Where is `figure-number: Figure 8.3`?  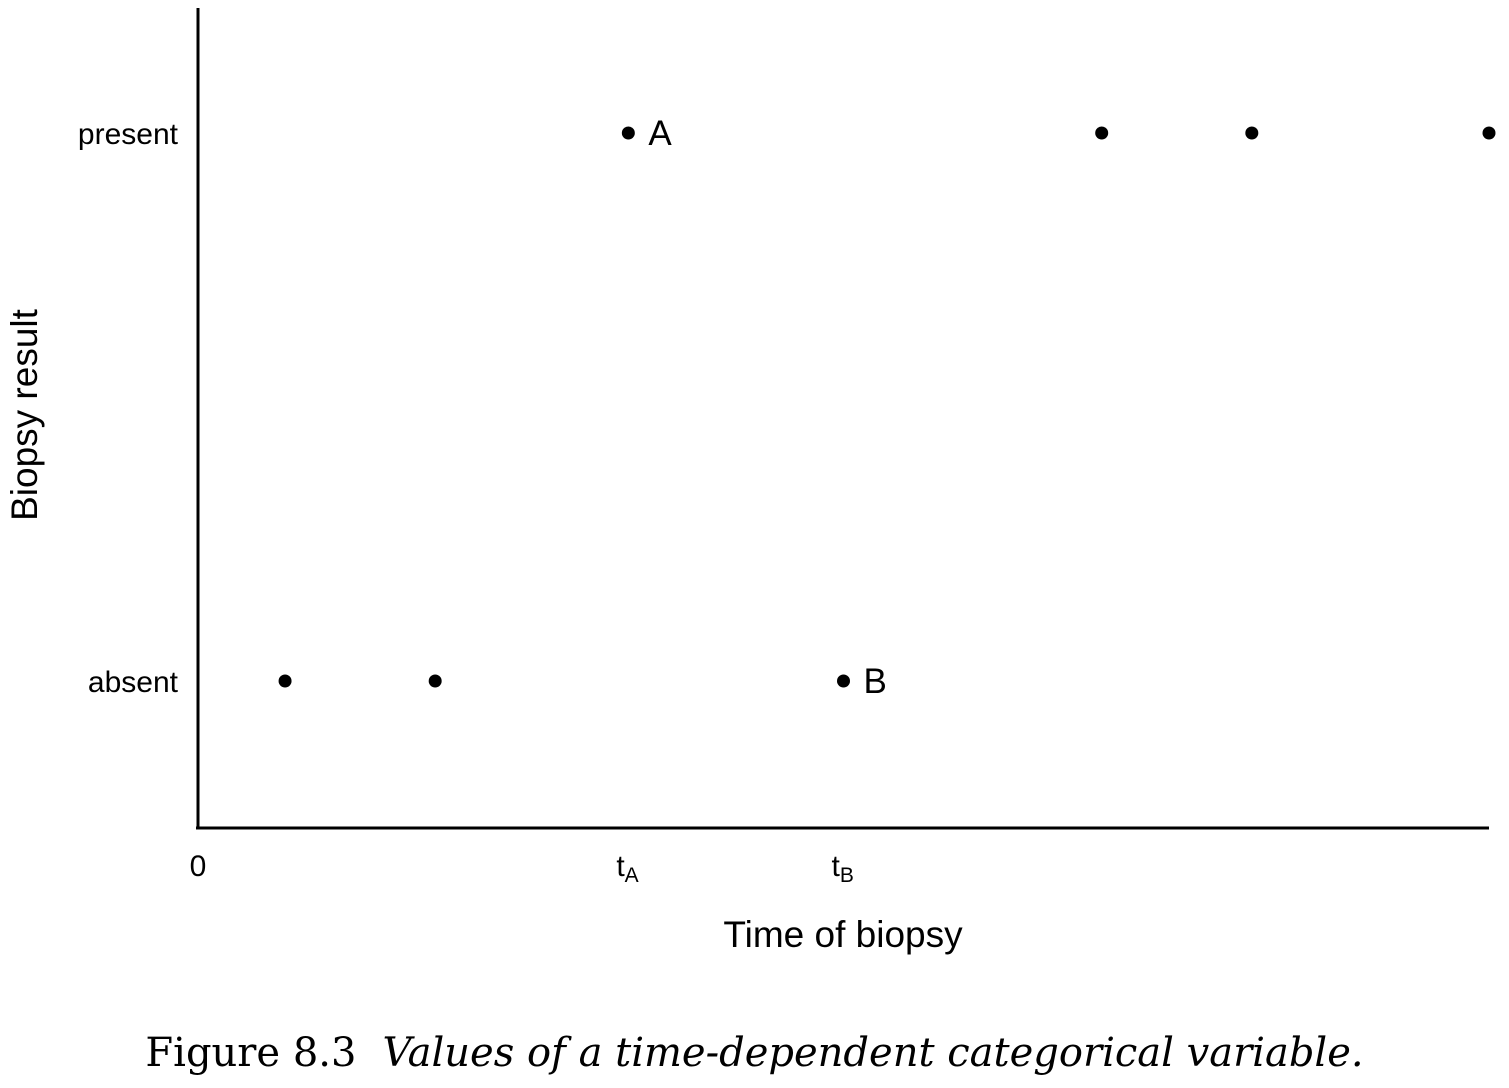 figure-number: Figure 8.3 is located at coordinates (251, 1053).